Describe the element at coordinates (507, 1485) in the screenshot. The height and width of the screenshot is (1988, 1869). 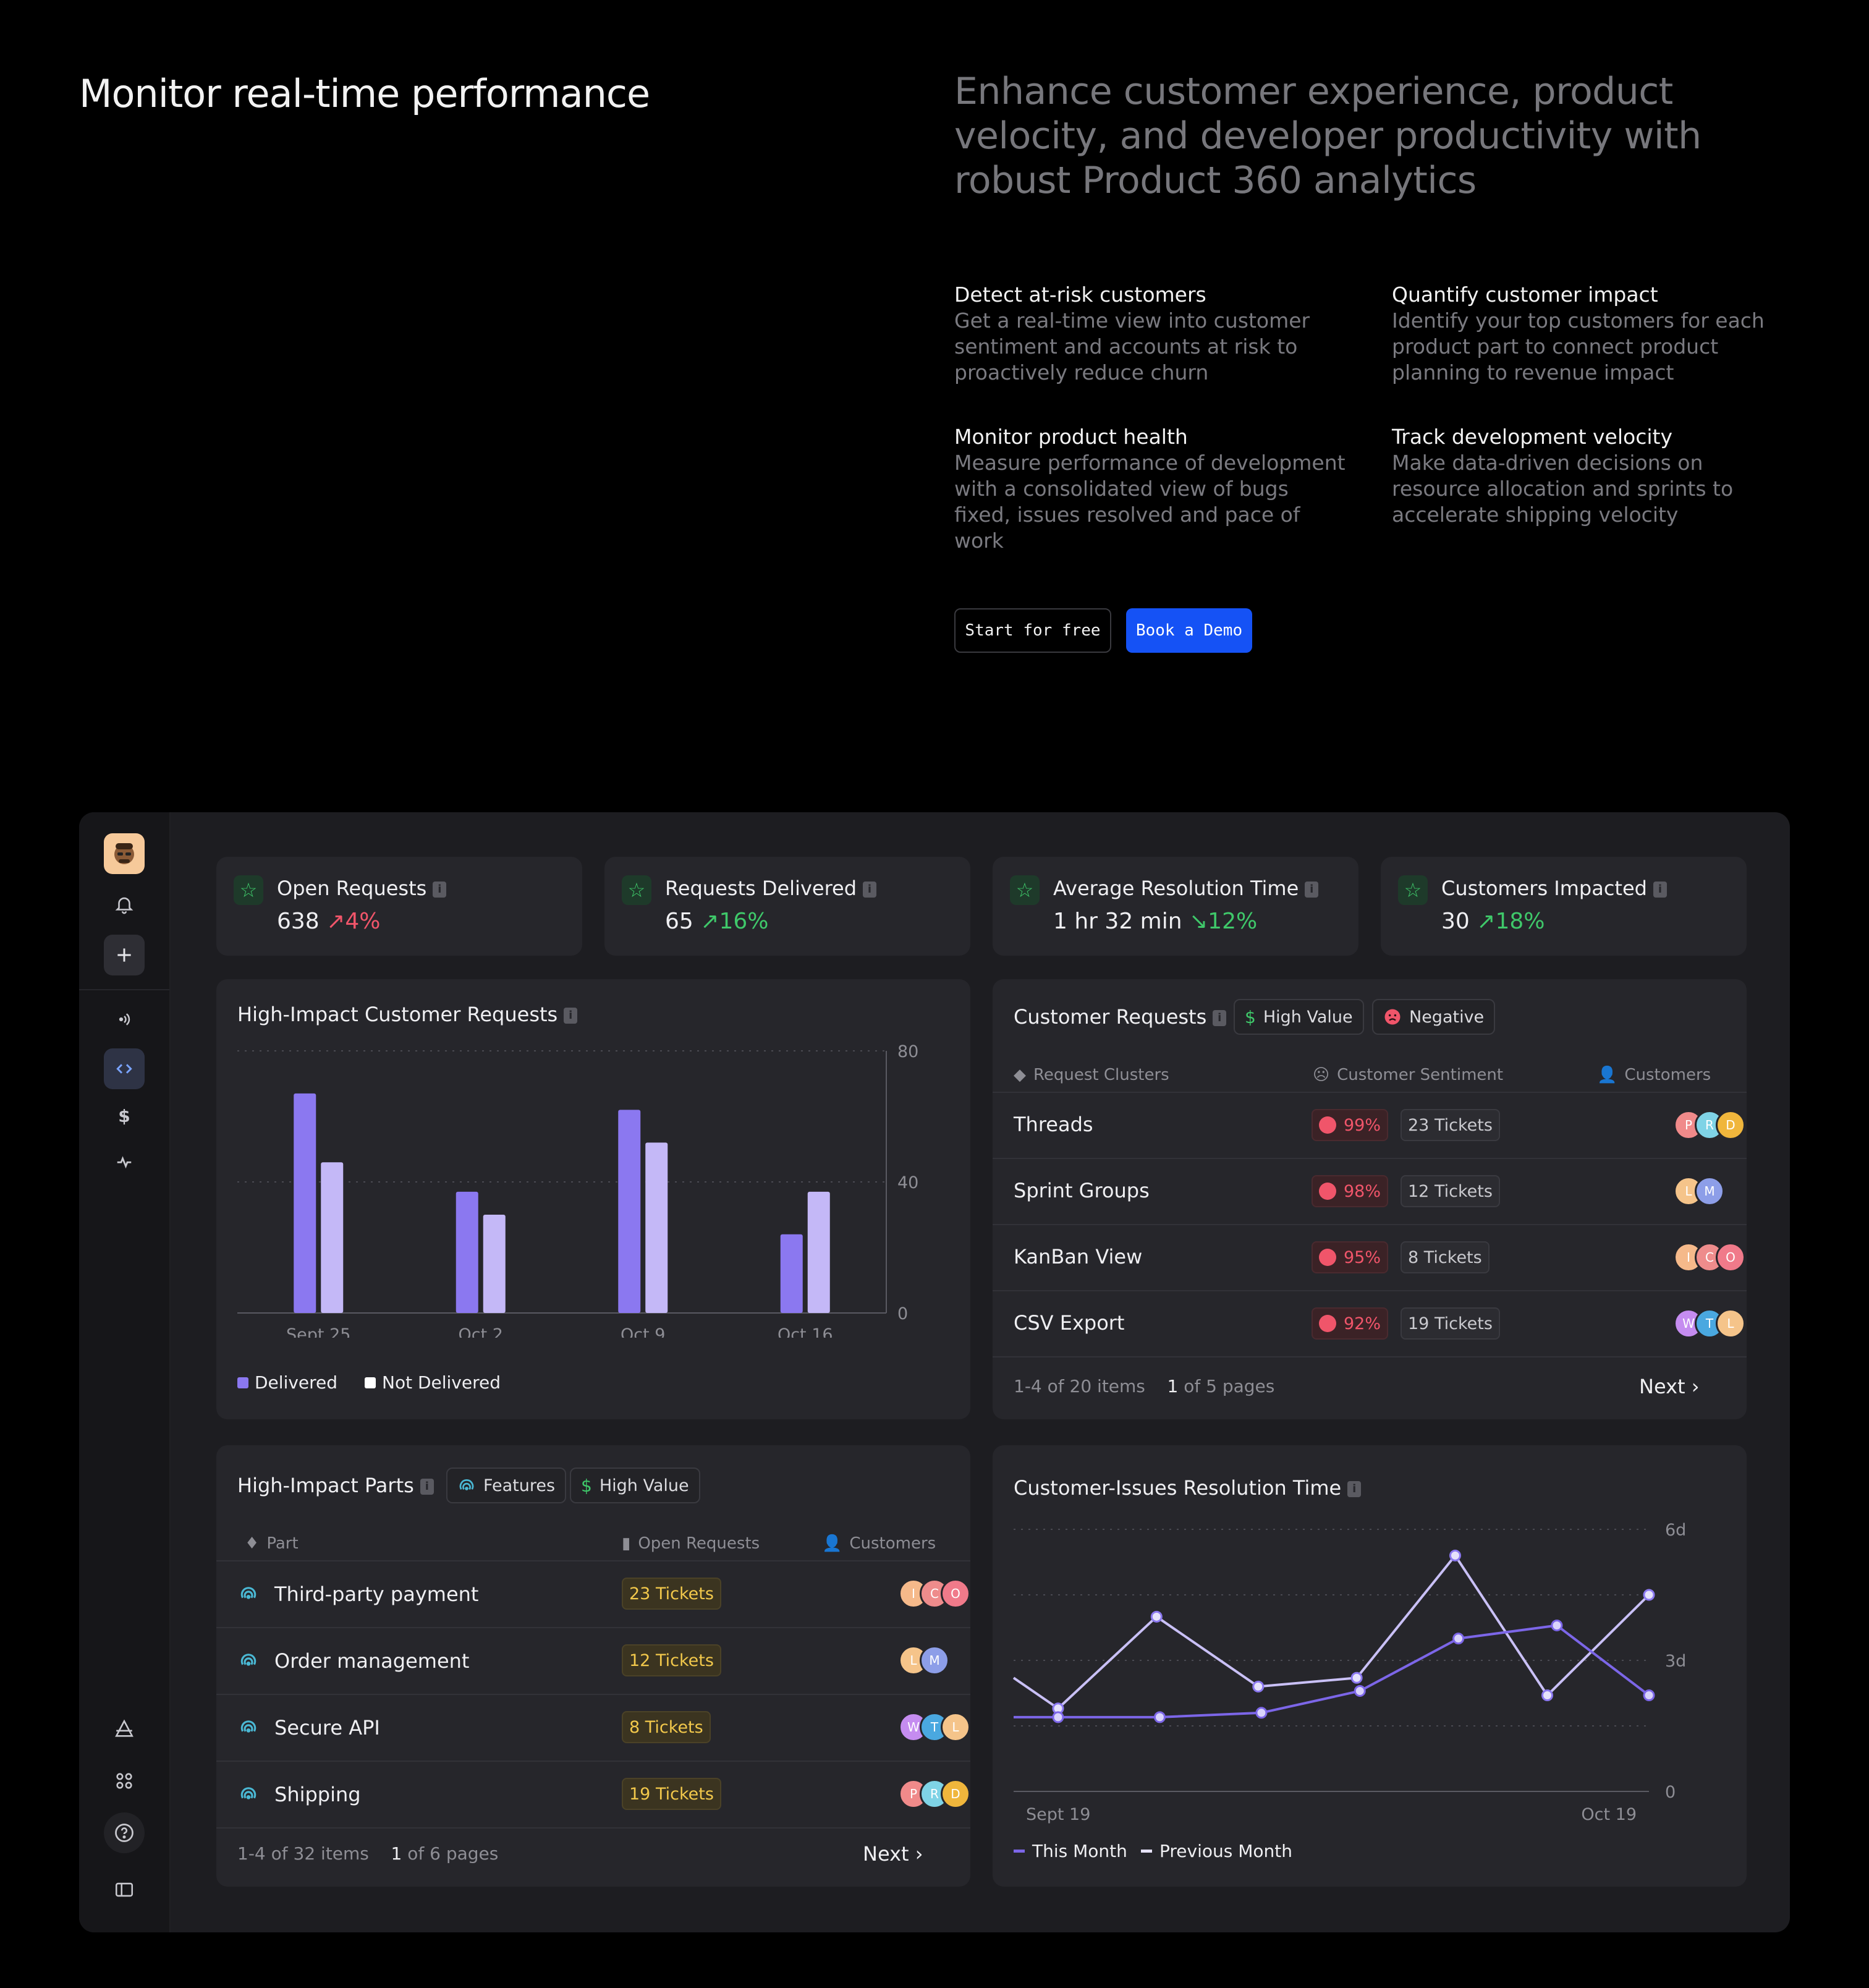
I see `filter-features: Features` at that location.